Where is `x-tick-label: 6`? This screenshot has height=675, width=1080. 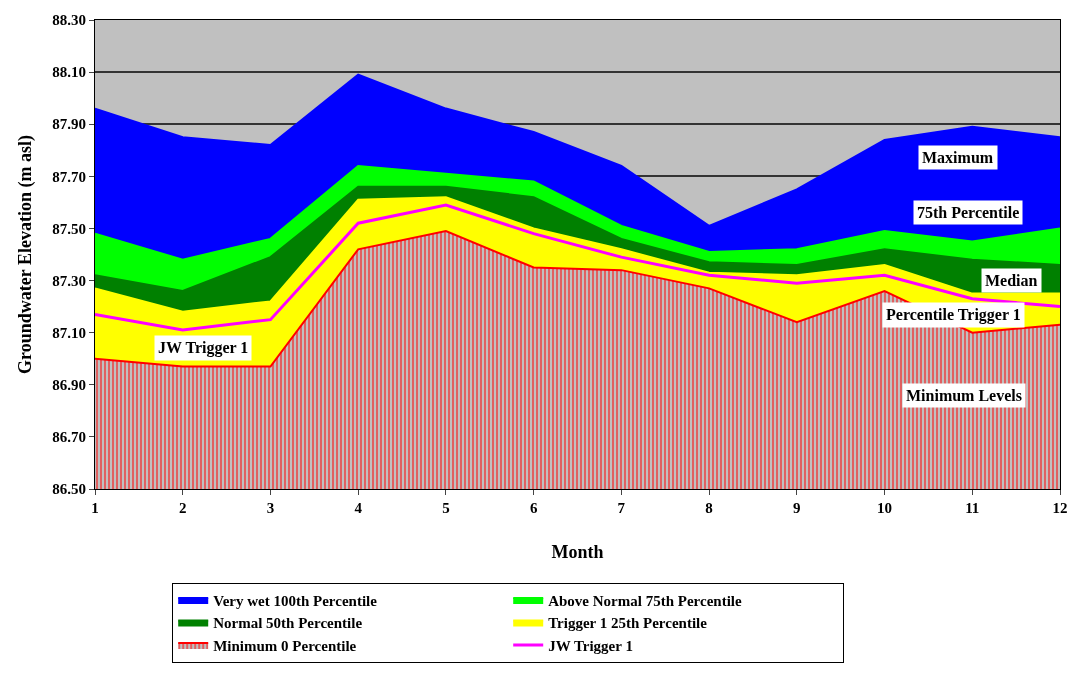 x-tick-label: 6 is located at coordinates (533, 508).